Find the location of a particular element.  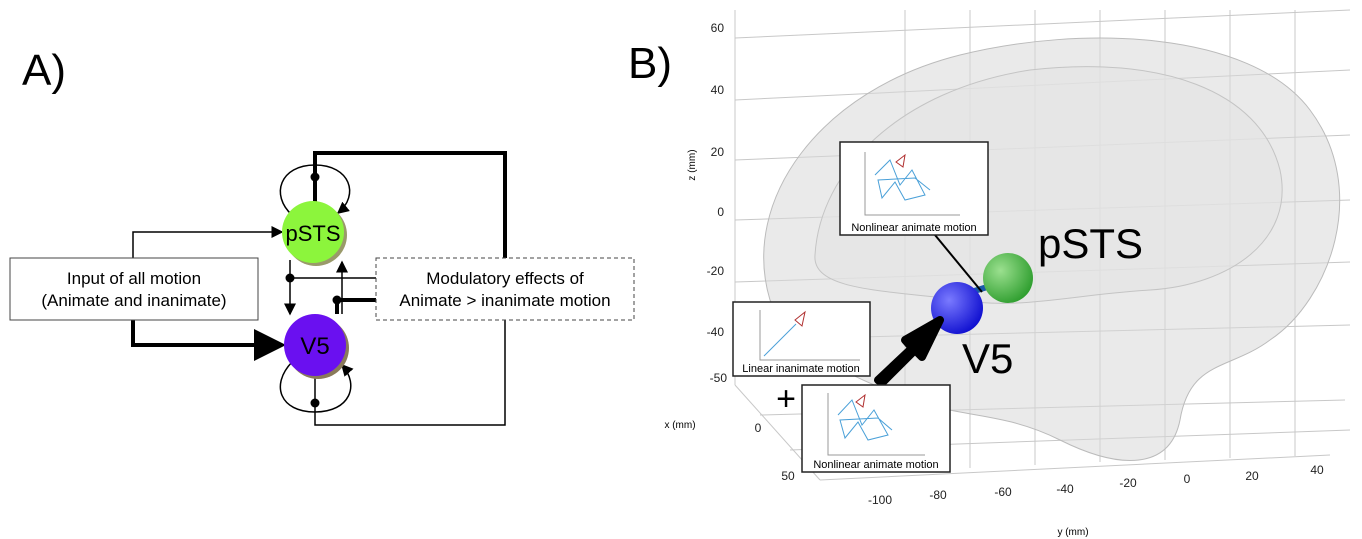

inset: Linear inanimate motion is located at coordinates (801, 339).